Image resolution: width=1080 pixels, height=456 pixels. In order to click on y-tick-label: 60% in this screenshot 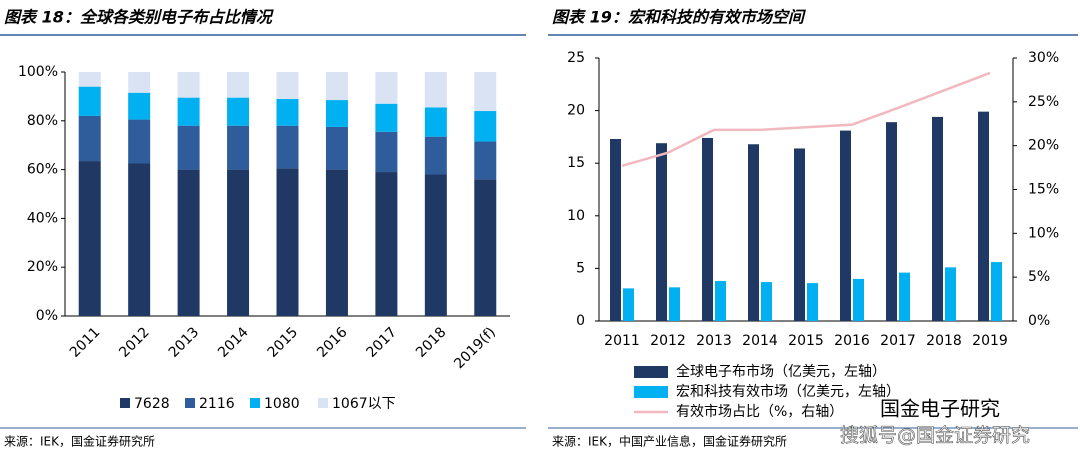, I will do `click(42, 170)`.